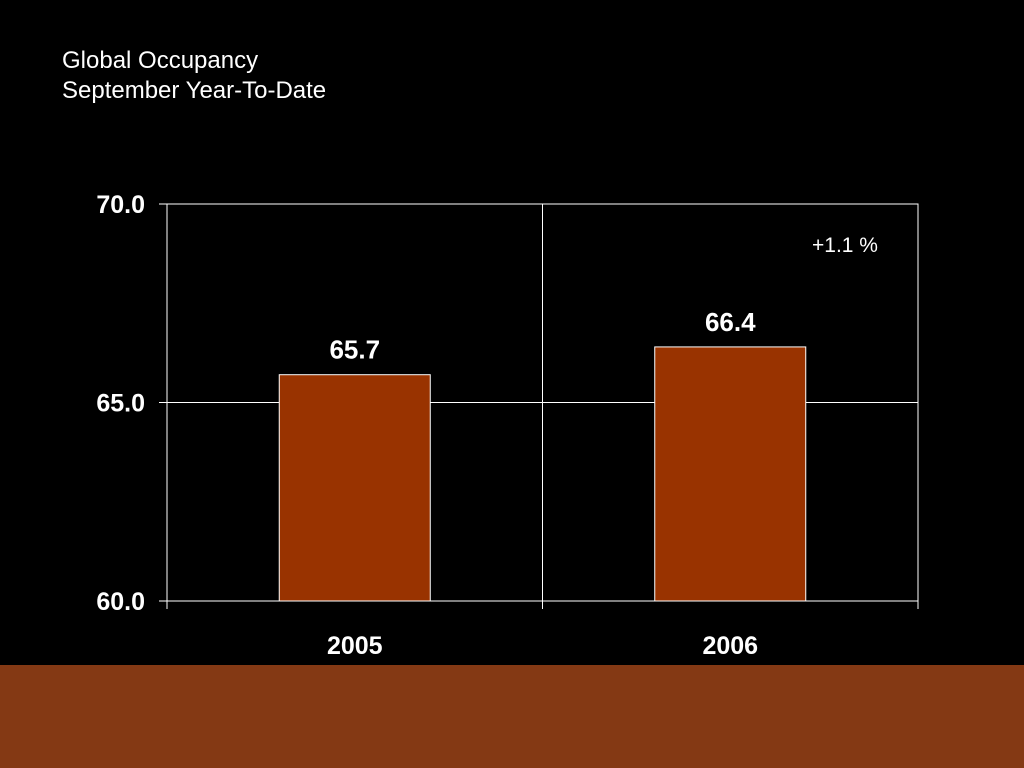 This screenshot has width=1024, height=768. What do you see at coordinates (730, 474) in the screenshot?
I see `bar-2006` at bounding box center [730, 474].